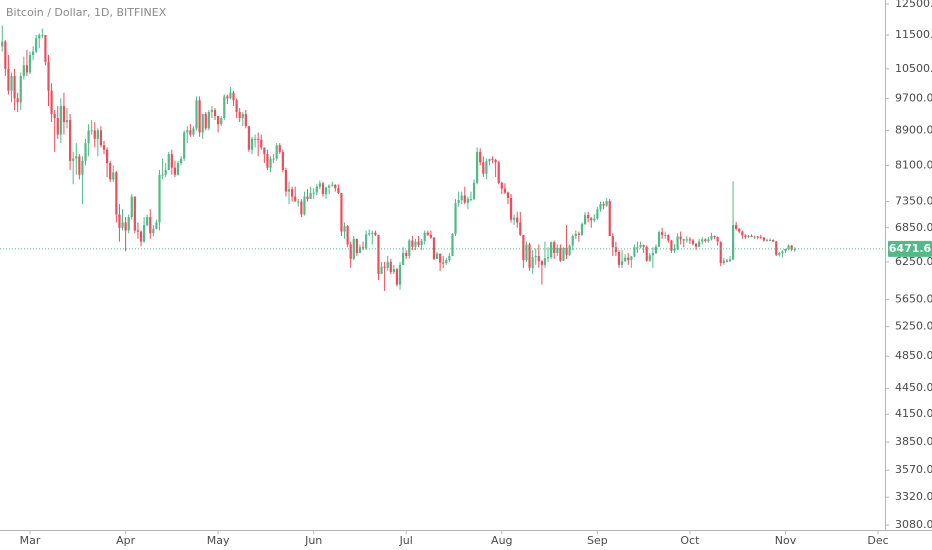 The width and height of the screenshot is (932, 550). Describe the element at coordinates (913, 34) in the screenshot. I see `y-tick-label: 11500.0` at that location.